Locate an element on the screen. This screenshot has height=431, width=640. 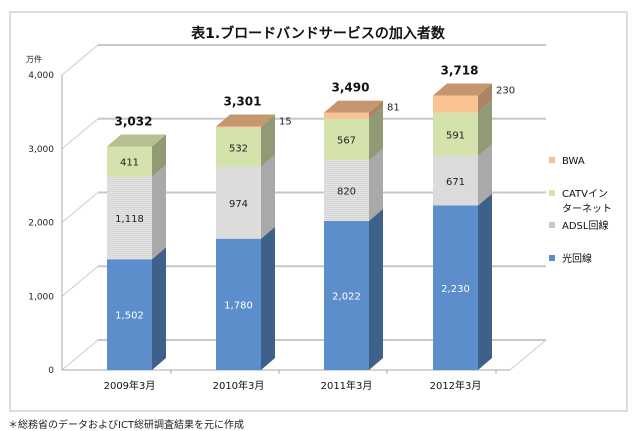
x-tick-label: 2009年3月 is located at coordinates (130, 385).